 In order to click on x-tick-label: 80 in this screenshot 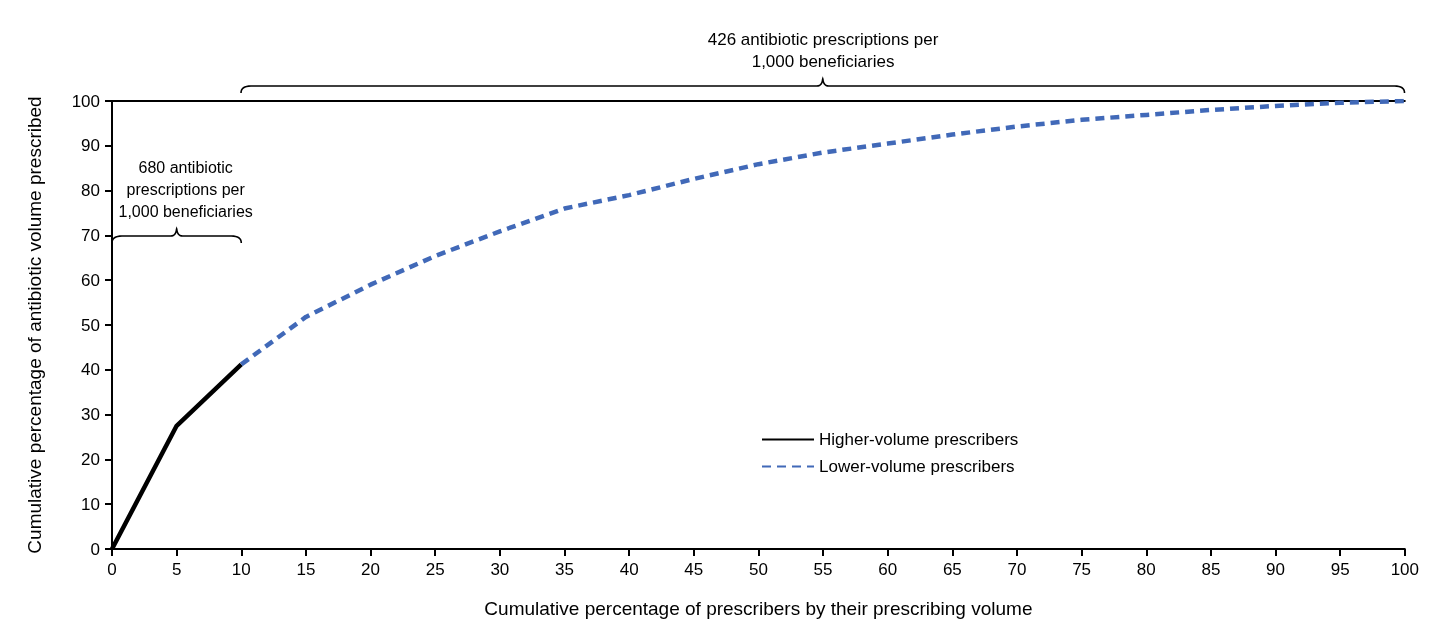, I will do `click(1146, 569)`.